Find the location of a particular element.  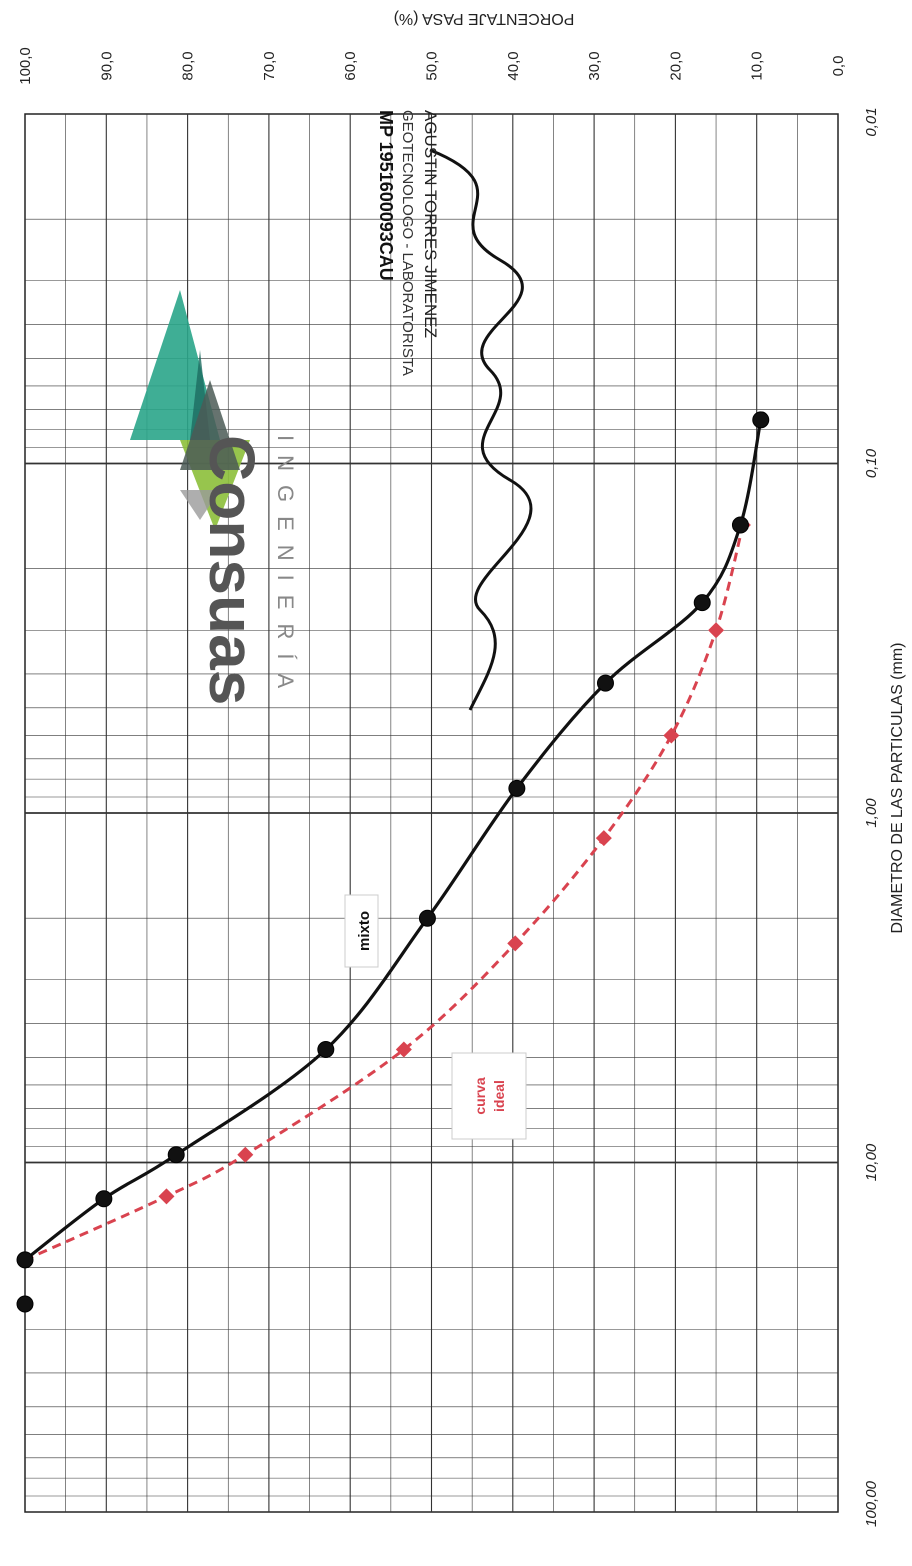

y-axis-title: PORCENTAJE PASA (%) is located at coordinates (484, 18).